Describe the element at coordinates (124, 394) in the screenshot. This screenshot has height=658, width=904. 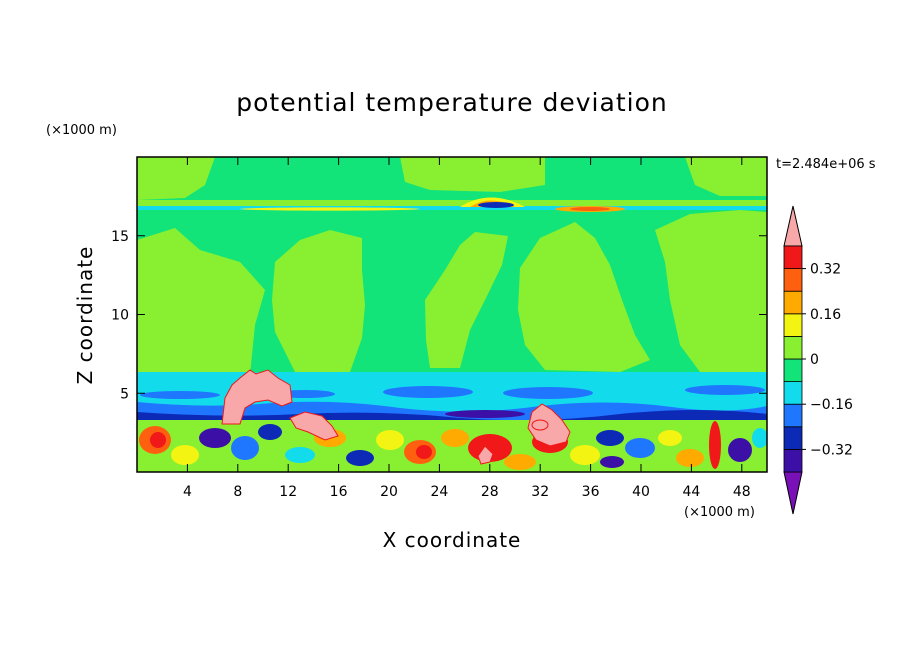
I see `y-tick-label: 5` at that location.